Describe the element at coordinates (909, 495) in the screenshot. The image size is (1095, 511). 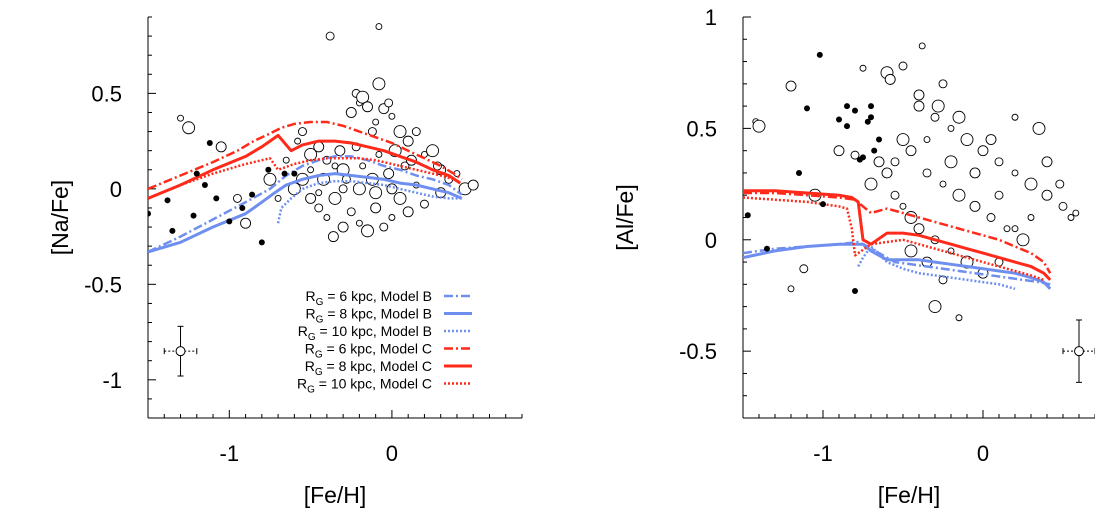
I see `x-axis-title: [Fe/H]` at that location.